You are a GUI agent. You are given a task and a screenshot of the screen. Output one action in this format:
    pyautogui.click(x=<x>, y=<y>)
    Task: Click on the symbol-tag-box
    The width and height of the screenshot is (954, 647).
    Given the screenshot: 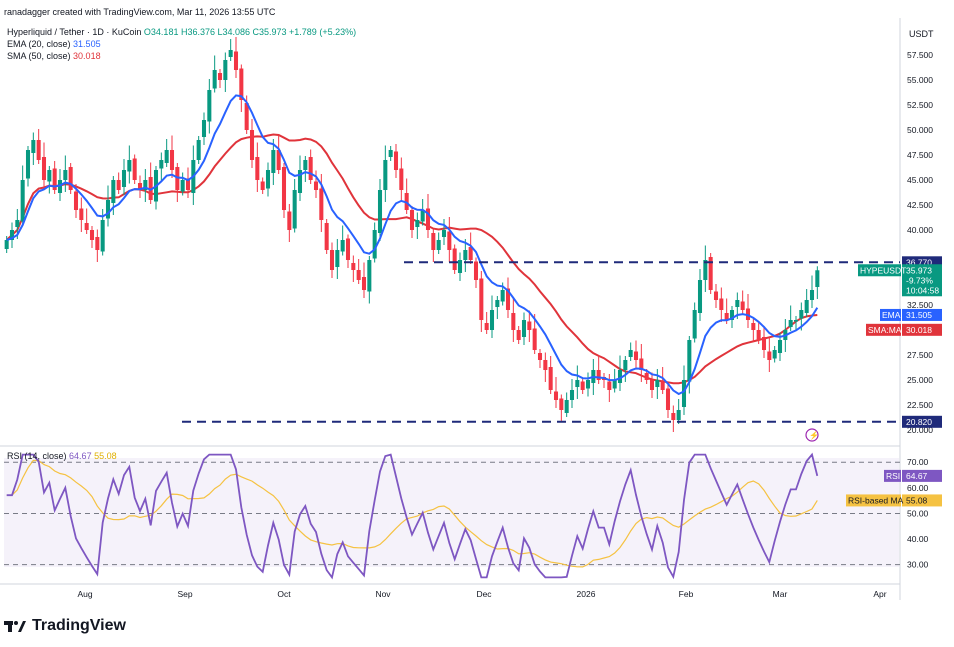 What is the action you would take?
    pyautogui.click(x=879, y=270)
    